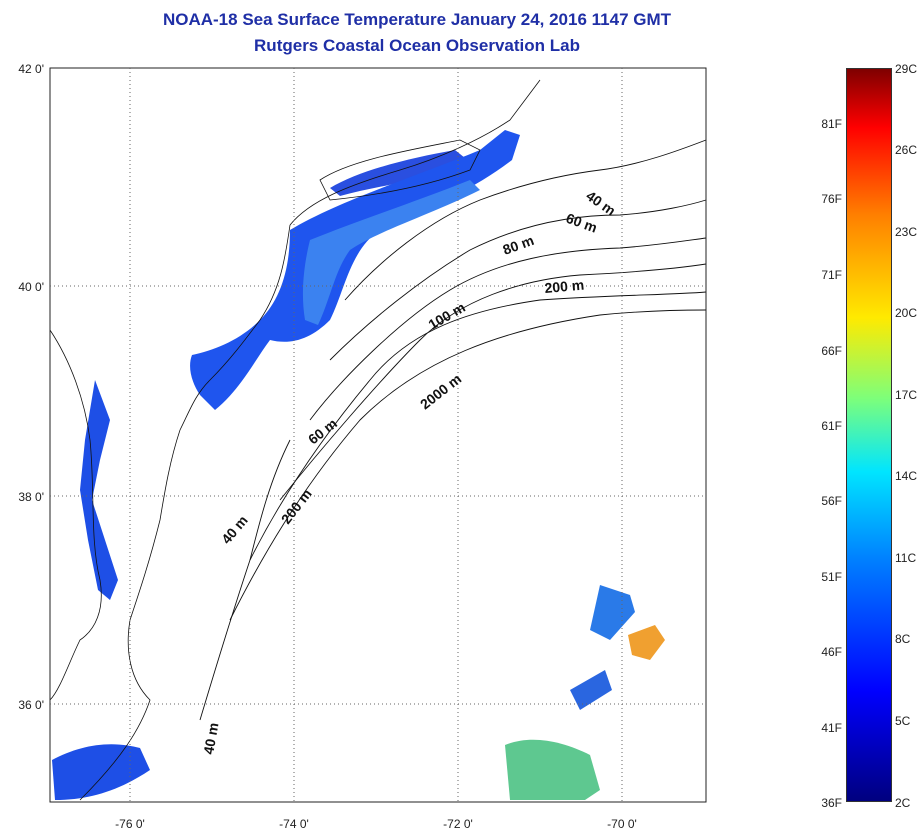  I want to click on cb-f-81: 81F, so click(831, 124).